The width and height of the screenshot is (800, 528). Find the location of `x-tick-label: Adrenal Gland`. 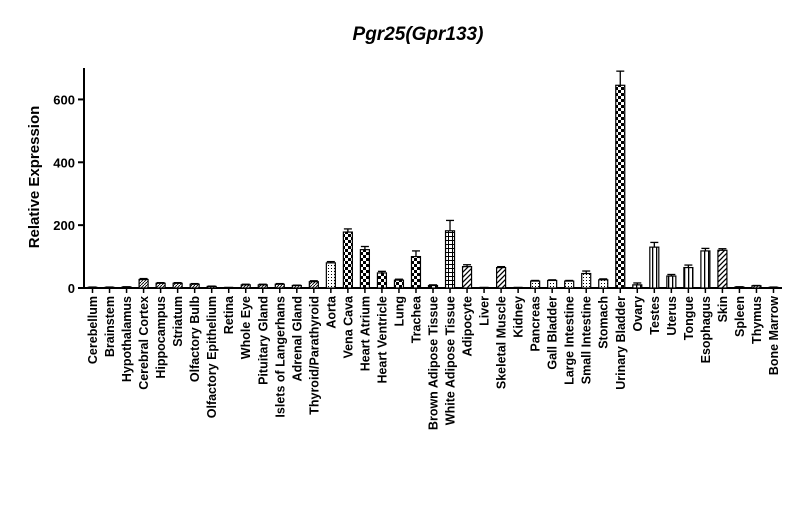

x-tick-label: Adrenal Gland is located at coordinates (297, 338).